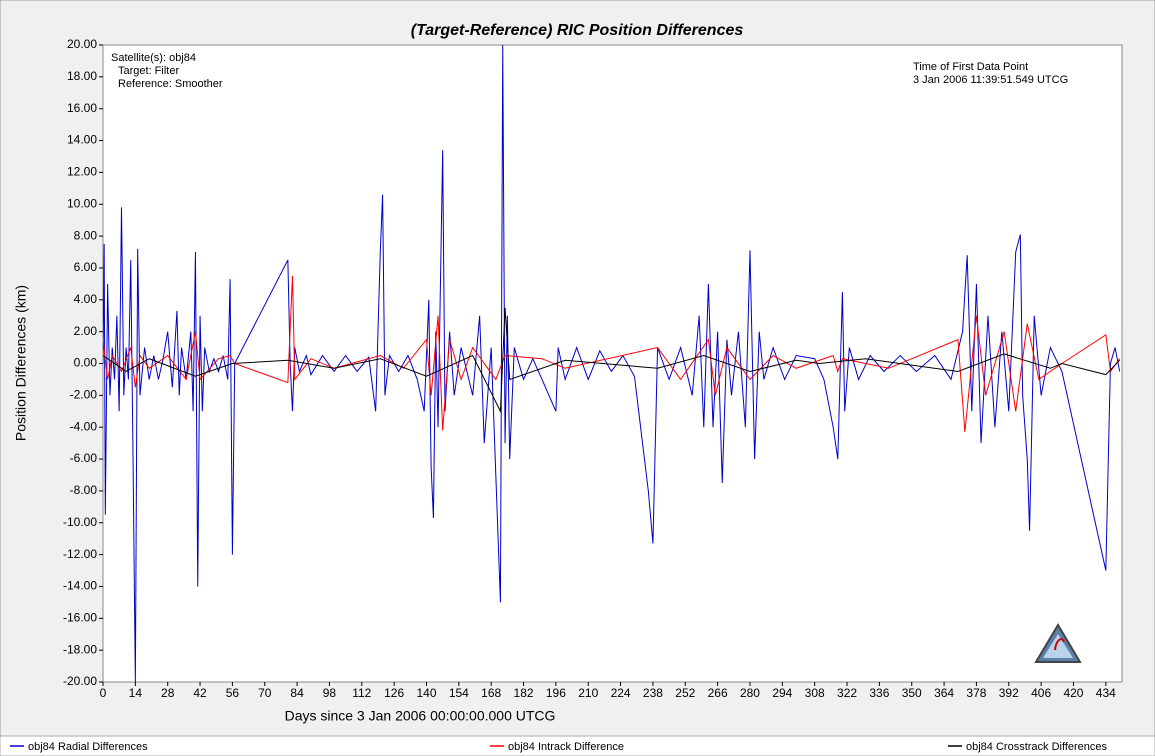 Image resolution: width=1155 pixels, height=756 pixels. Describe the element at coordinates (84, 426) in the screenshot. I see `y-tick-label: -4.00` at that location.